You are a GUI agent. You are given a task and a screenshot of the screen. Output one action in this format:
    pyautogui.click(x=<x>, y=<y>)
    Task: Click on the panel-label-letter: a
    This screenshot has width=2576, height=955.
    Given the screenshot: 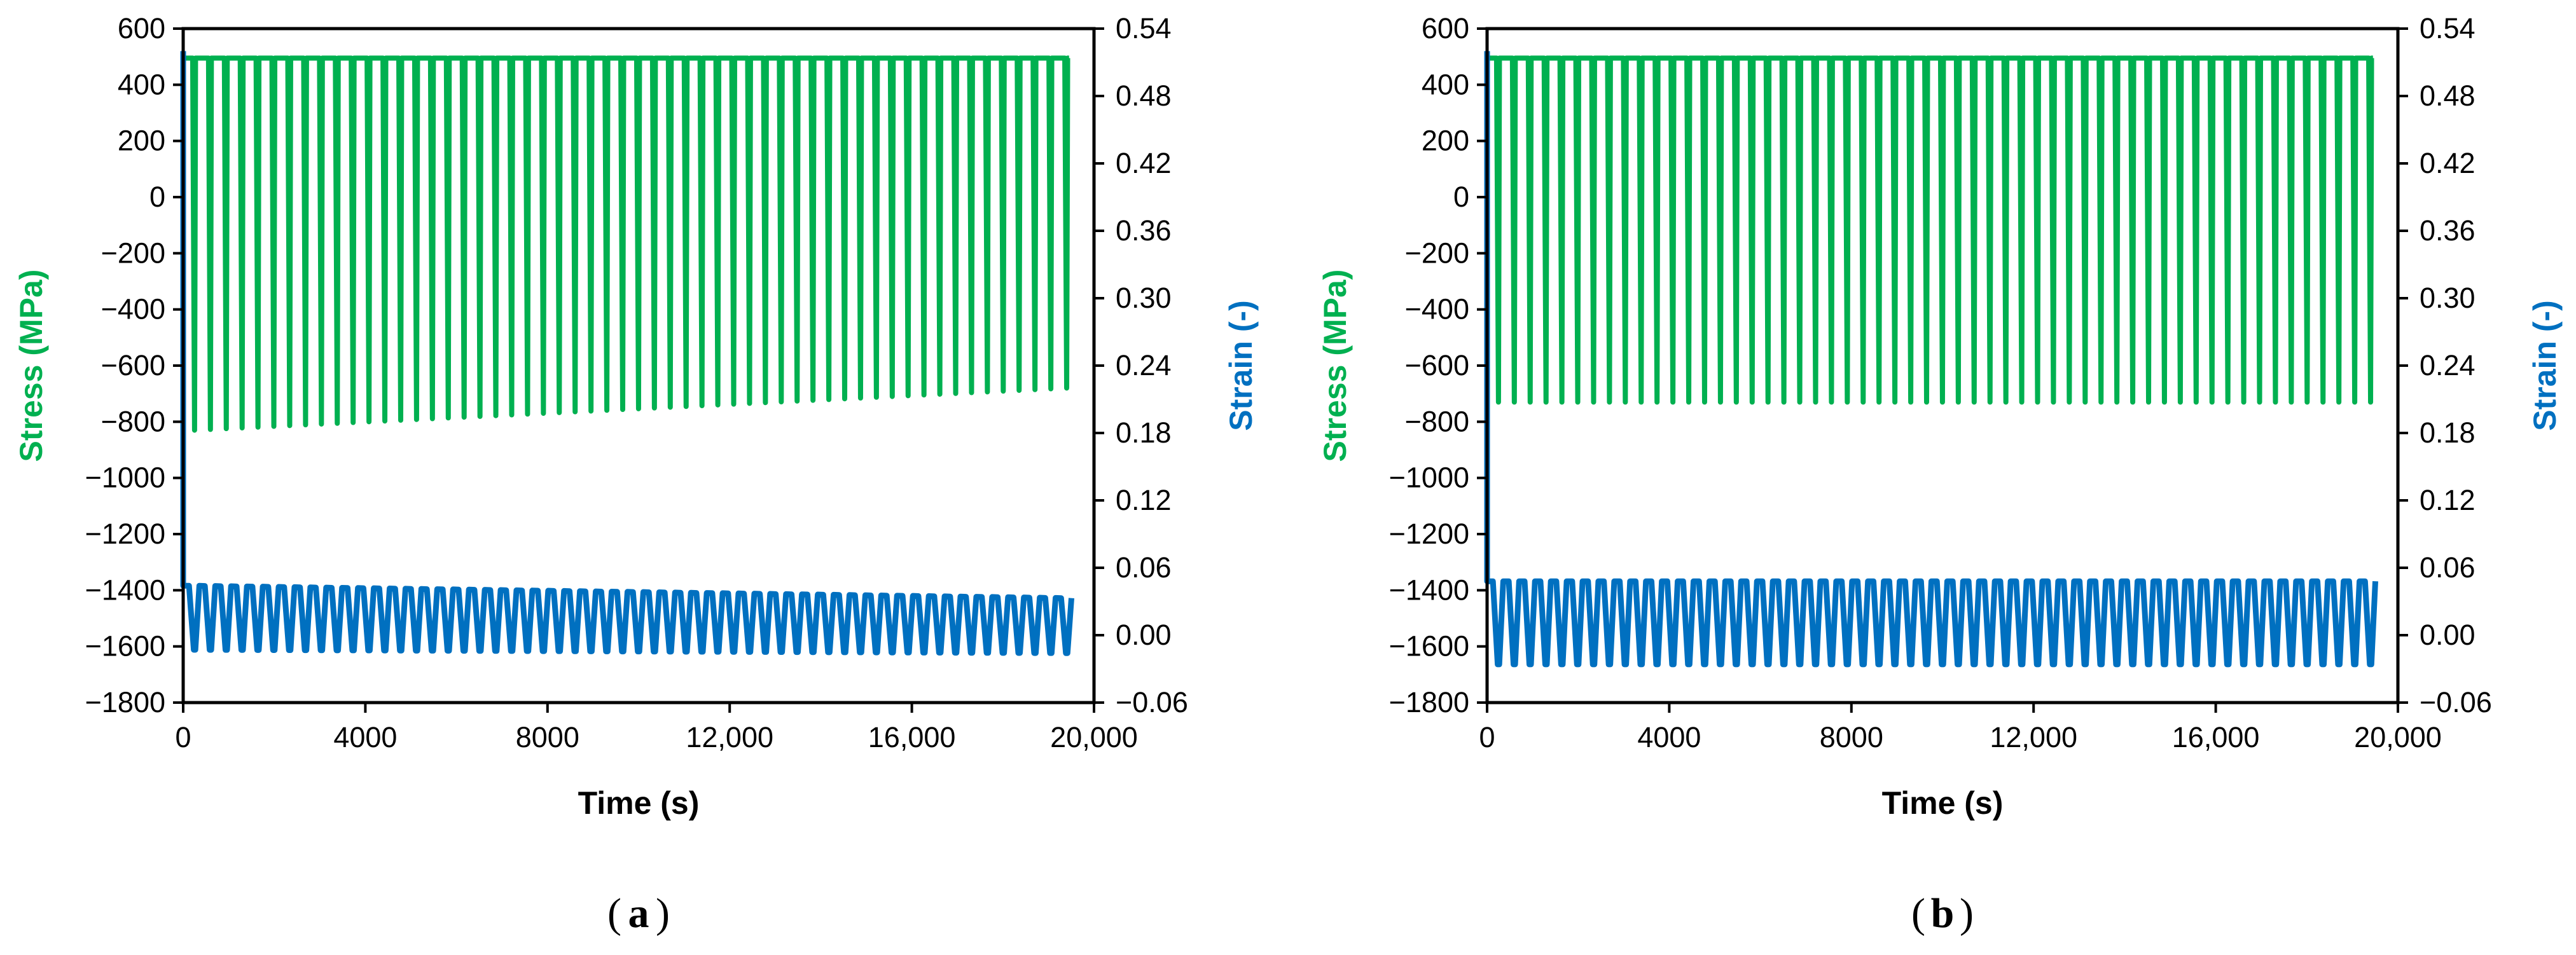 What is the action you would take?
    pyautogui.click(x=638, y=913)
    